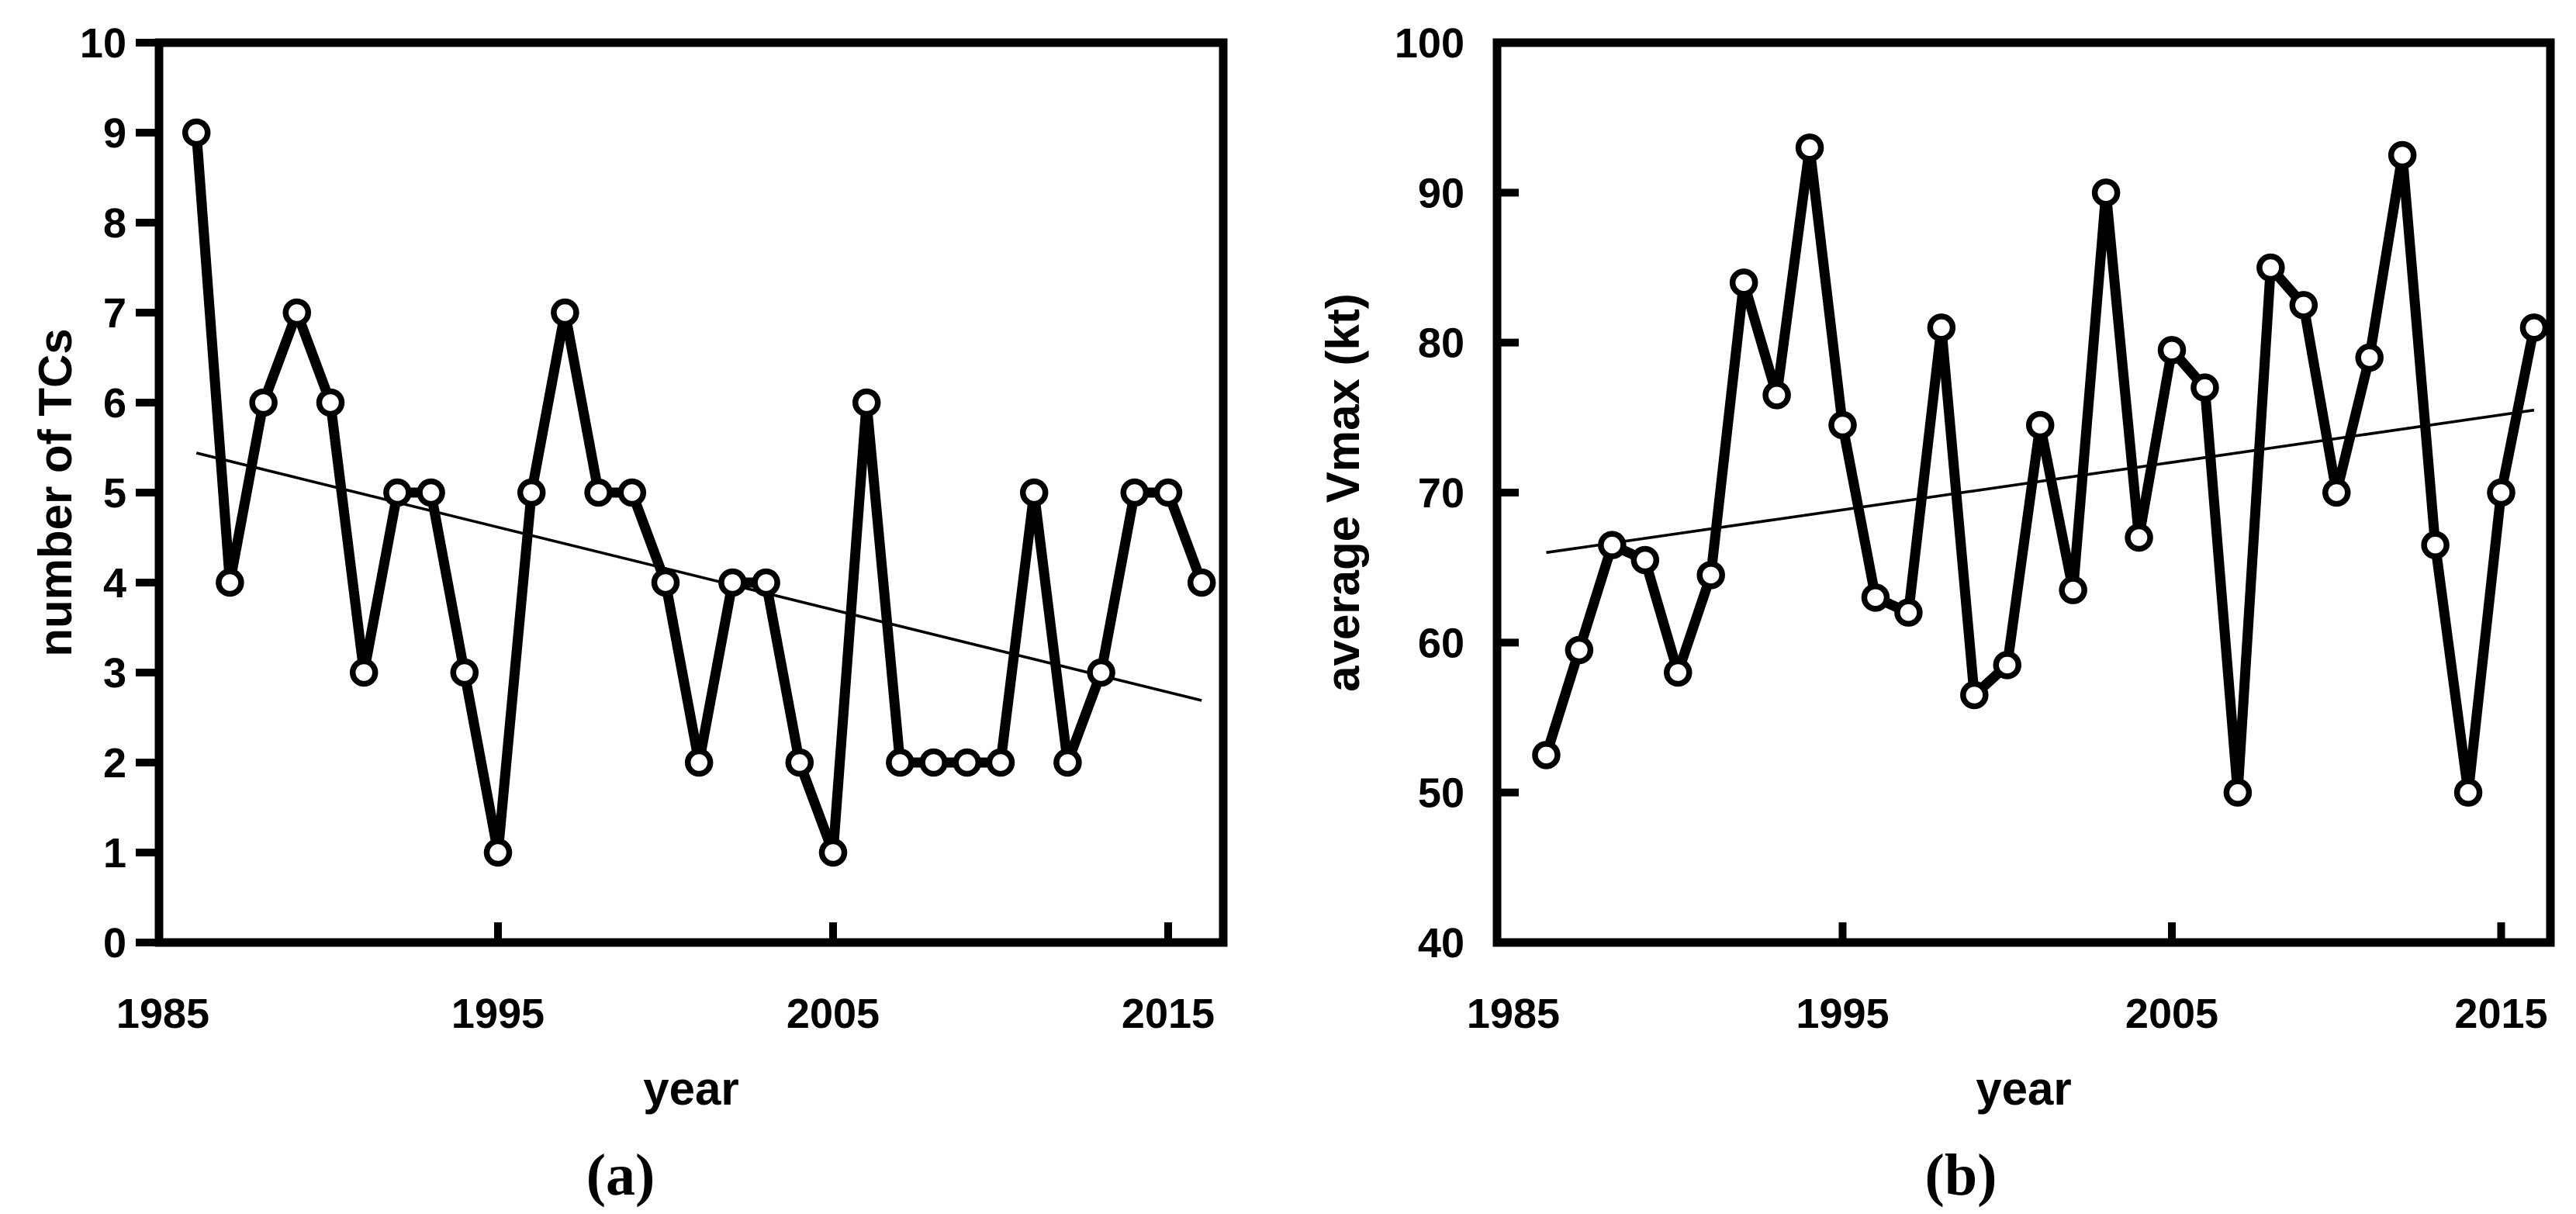  What do you see at coordinates (114, 854) in the screenshot?
I see `y-tick-label-a: 1` at bounding box center [114, 854].